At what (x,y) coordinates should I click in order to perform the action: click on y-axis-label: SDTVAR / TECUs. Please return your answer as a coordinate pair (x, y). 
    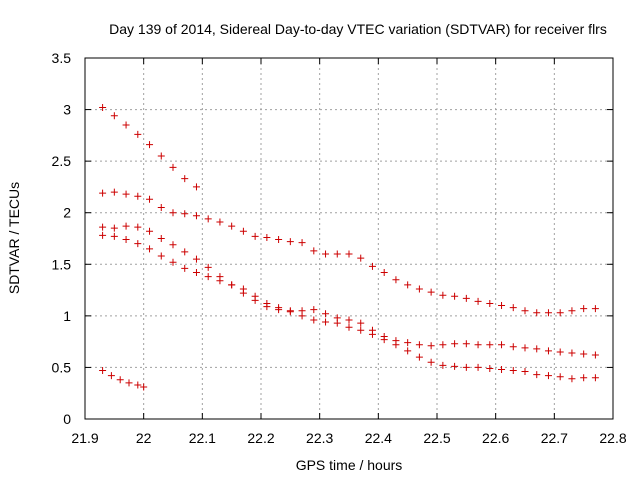
    Looking at the image, I should click on (14, 238).